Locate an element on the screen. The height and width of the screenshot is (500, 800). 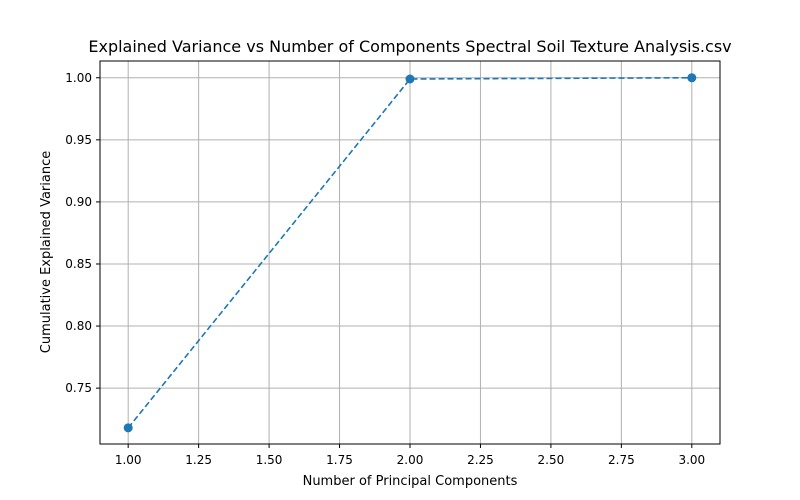
x-tick-label: 2.75 is located at coordinates (621, 460).